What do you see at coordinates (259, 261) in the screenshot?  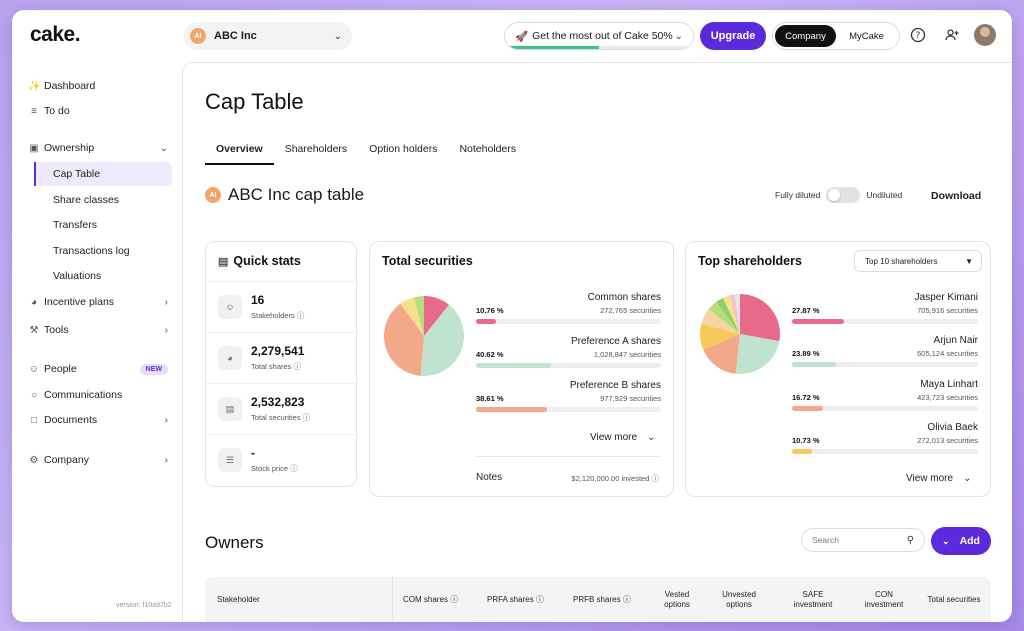 I see `quick-stats-title: ▤ Quick stats` at bounding box center [259, 261].